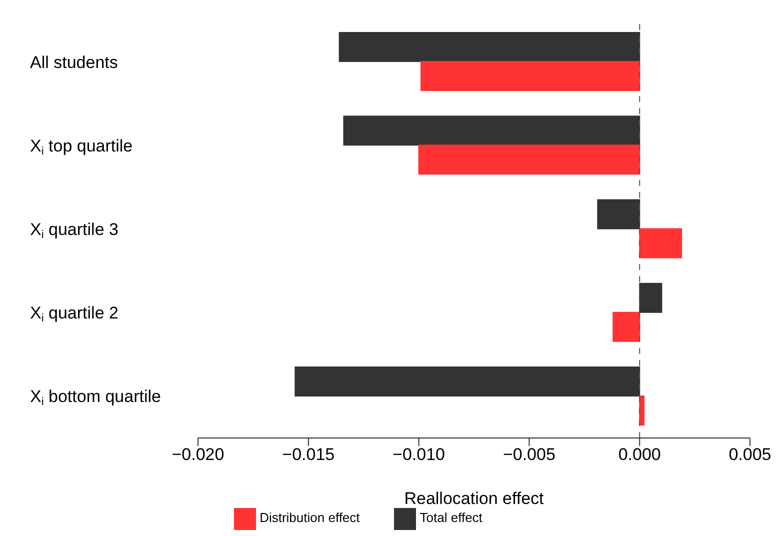 This screenshot has width=777, height=536. Describe the element at coordinates (198, 454) in the screenshot. I see `x-tick-label: −0.020` at that location.